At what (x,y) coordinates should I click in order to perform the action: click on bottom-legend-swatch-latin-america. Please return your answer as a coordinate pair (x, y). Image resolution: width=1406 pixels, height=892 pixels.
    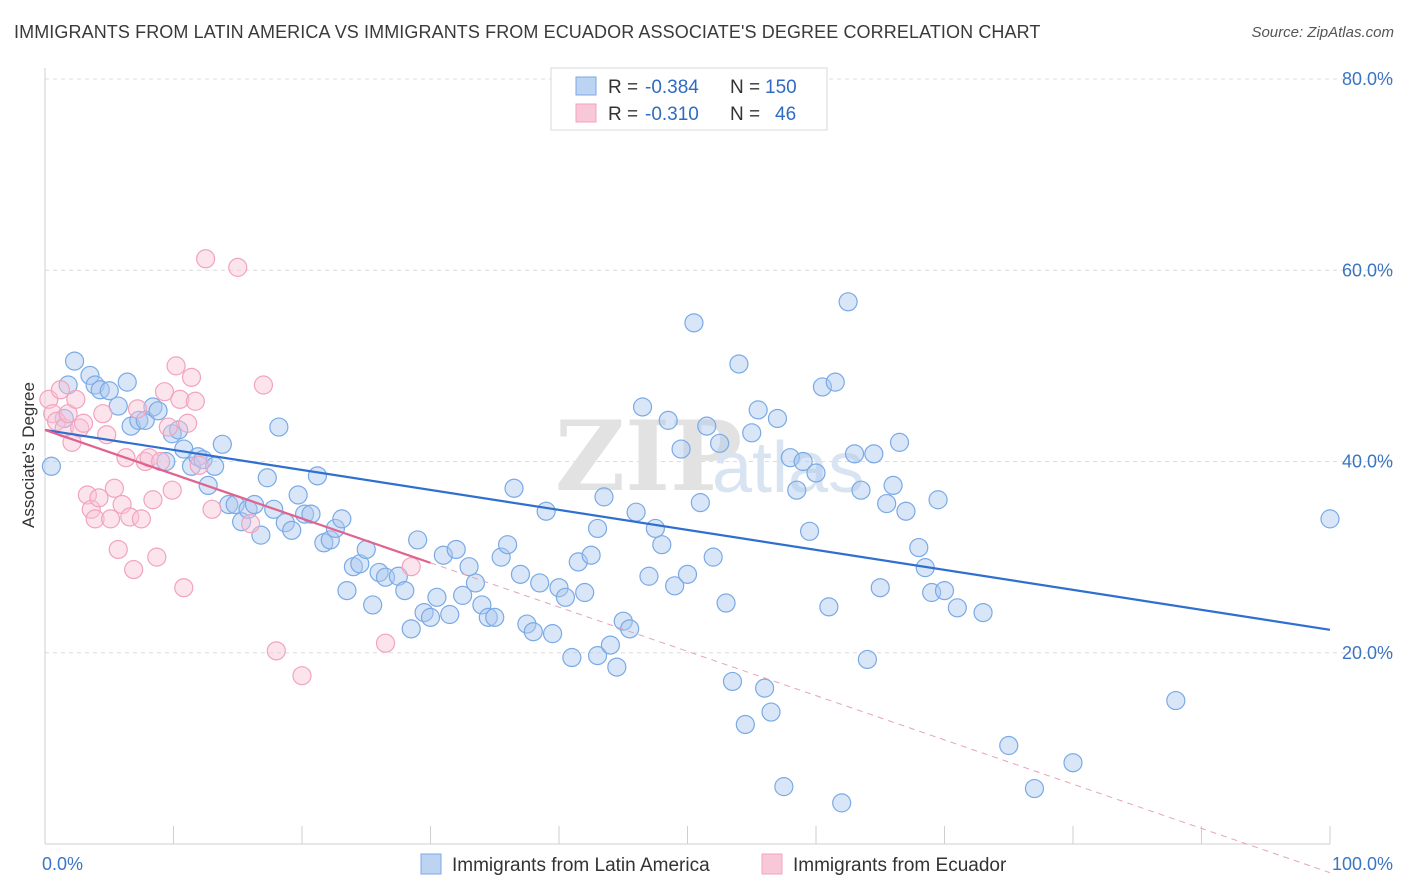
    Looking at the image, I should click on (431, 864).